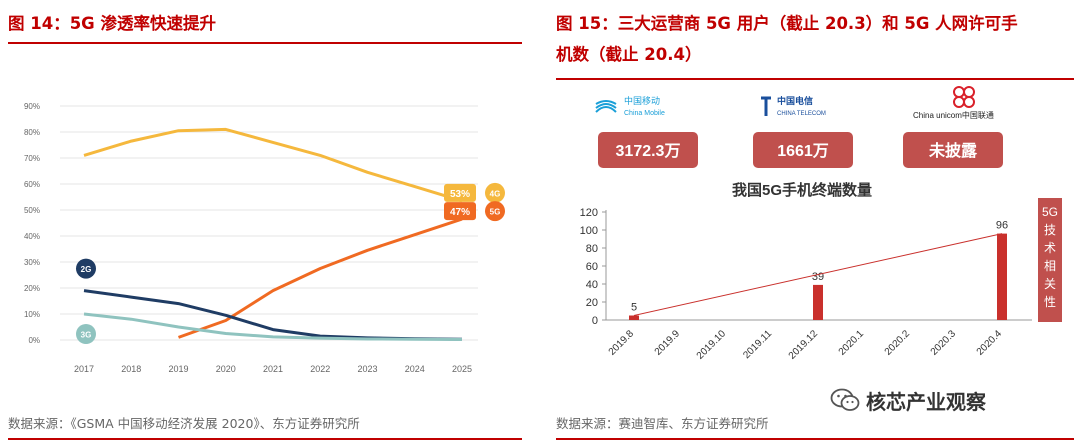  Describe the element at coordinates (642, 100) in the screenshot. I see `logo-text: 中国移动` at that location.